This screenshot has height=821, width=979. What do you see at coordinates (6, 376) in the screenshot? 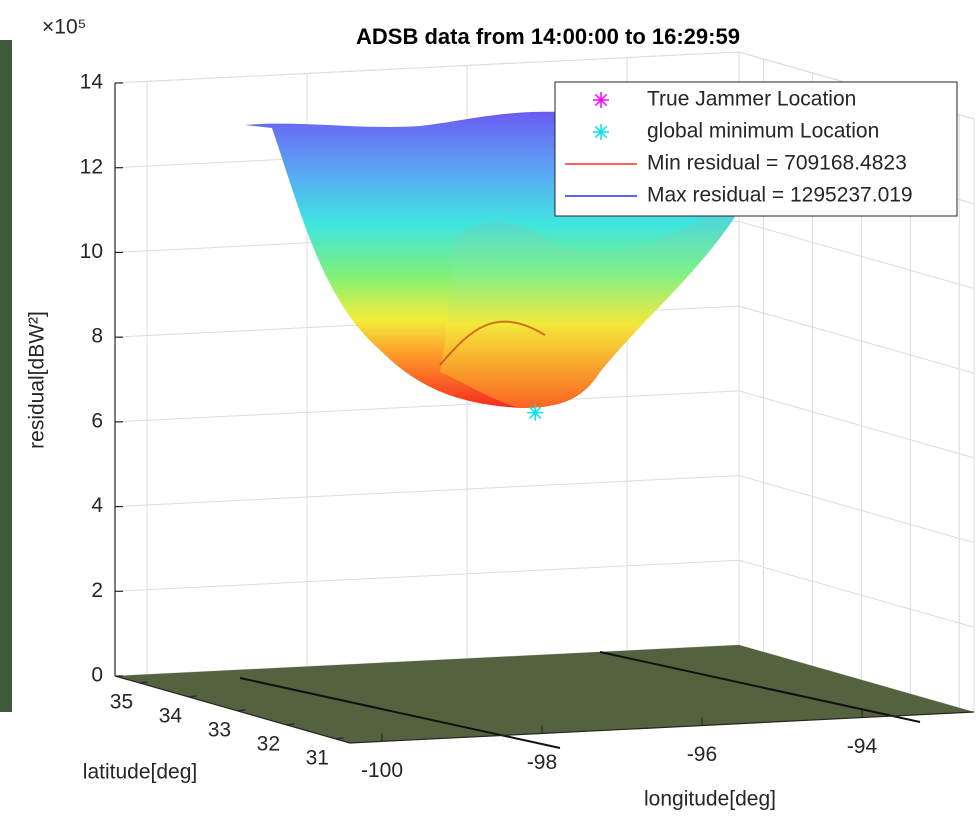
I see `map-strip` at bounding box center [6, 376].